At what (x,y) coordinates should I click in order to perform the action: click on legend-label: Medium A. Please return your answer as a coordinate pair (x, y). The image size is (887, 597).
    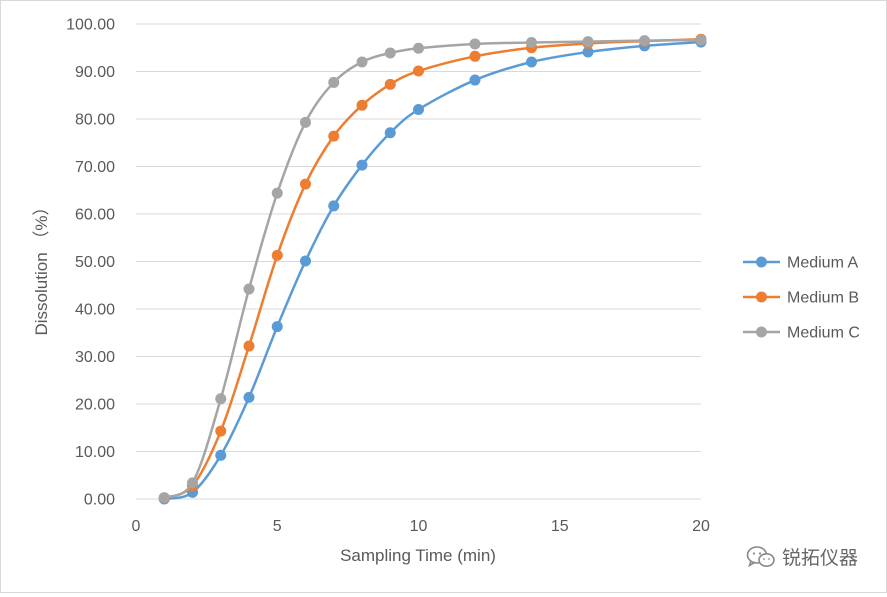
    Looking at the image, I should click on (822, 263).